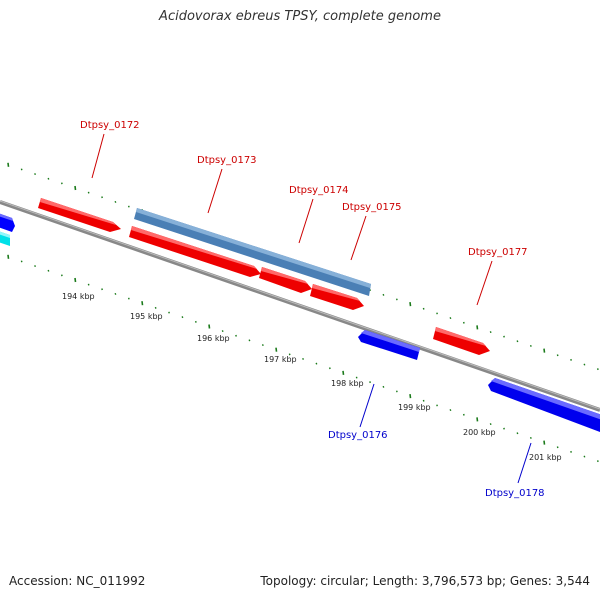 This screenshot has height=600, width=600. Describe the element at coordinates (347, 383) in the screenshot. I see `kbp-label-198: 198 kbp` at that location.